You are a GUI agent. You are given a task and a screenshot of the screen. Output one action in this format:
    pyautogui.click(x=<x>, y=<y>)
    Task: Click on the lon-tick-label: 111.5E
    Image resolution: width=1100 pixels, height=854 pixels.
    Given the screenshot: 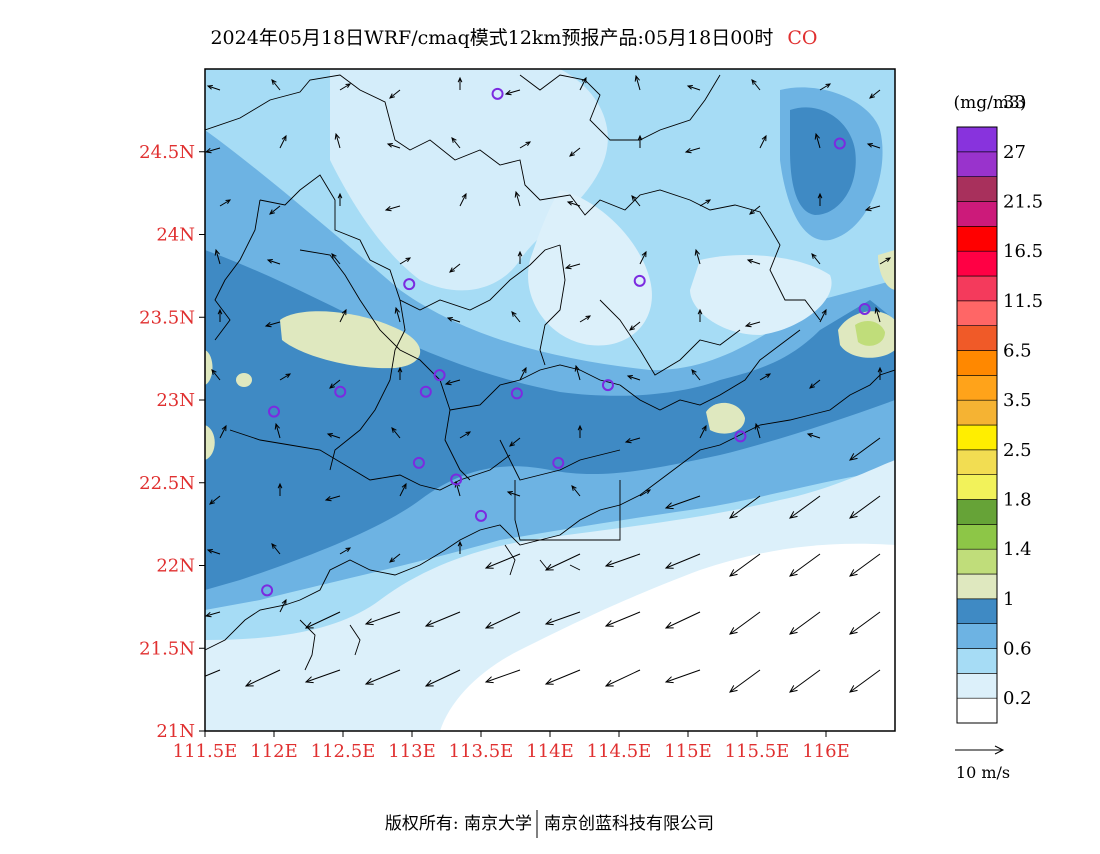 What is the action you would take?
    pyautogui.click(x=205, y=751)
    